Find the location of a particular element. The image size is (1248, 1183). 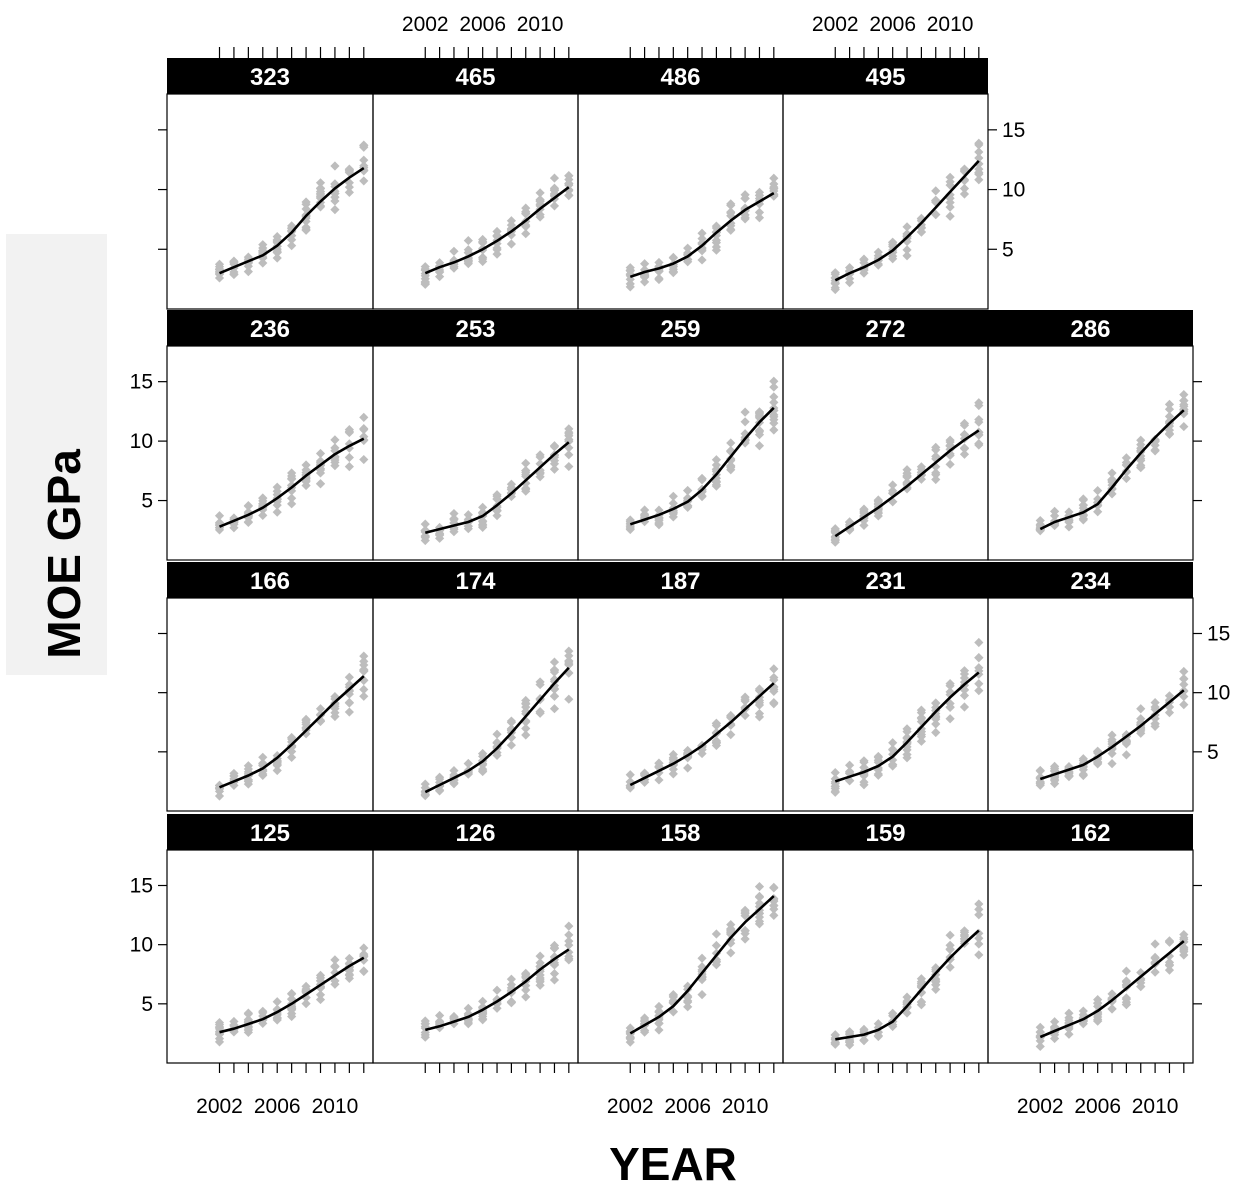

panel-strip-label: 234 is located at coordinates (1090, 581).